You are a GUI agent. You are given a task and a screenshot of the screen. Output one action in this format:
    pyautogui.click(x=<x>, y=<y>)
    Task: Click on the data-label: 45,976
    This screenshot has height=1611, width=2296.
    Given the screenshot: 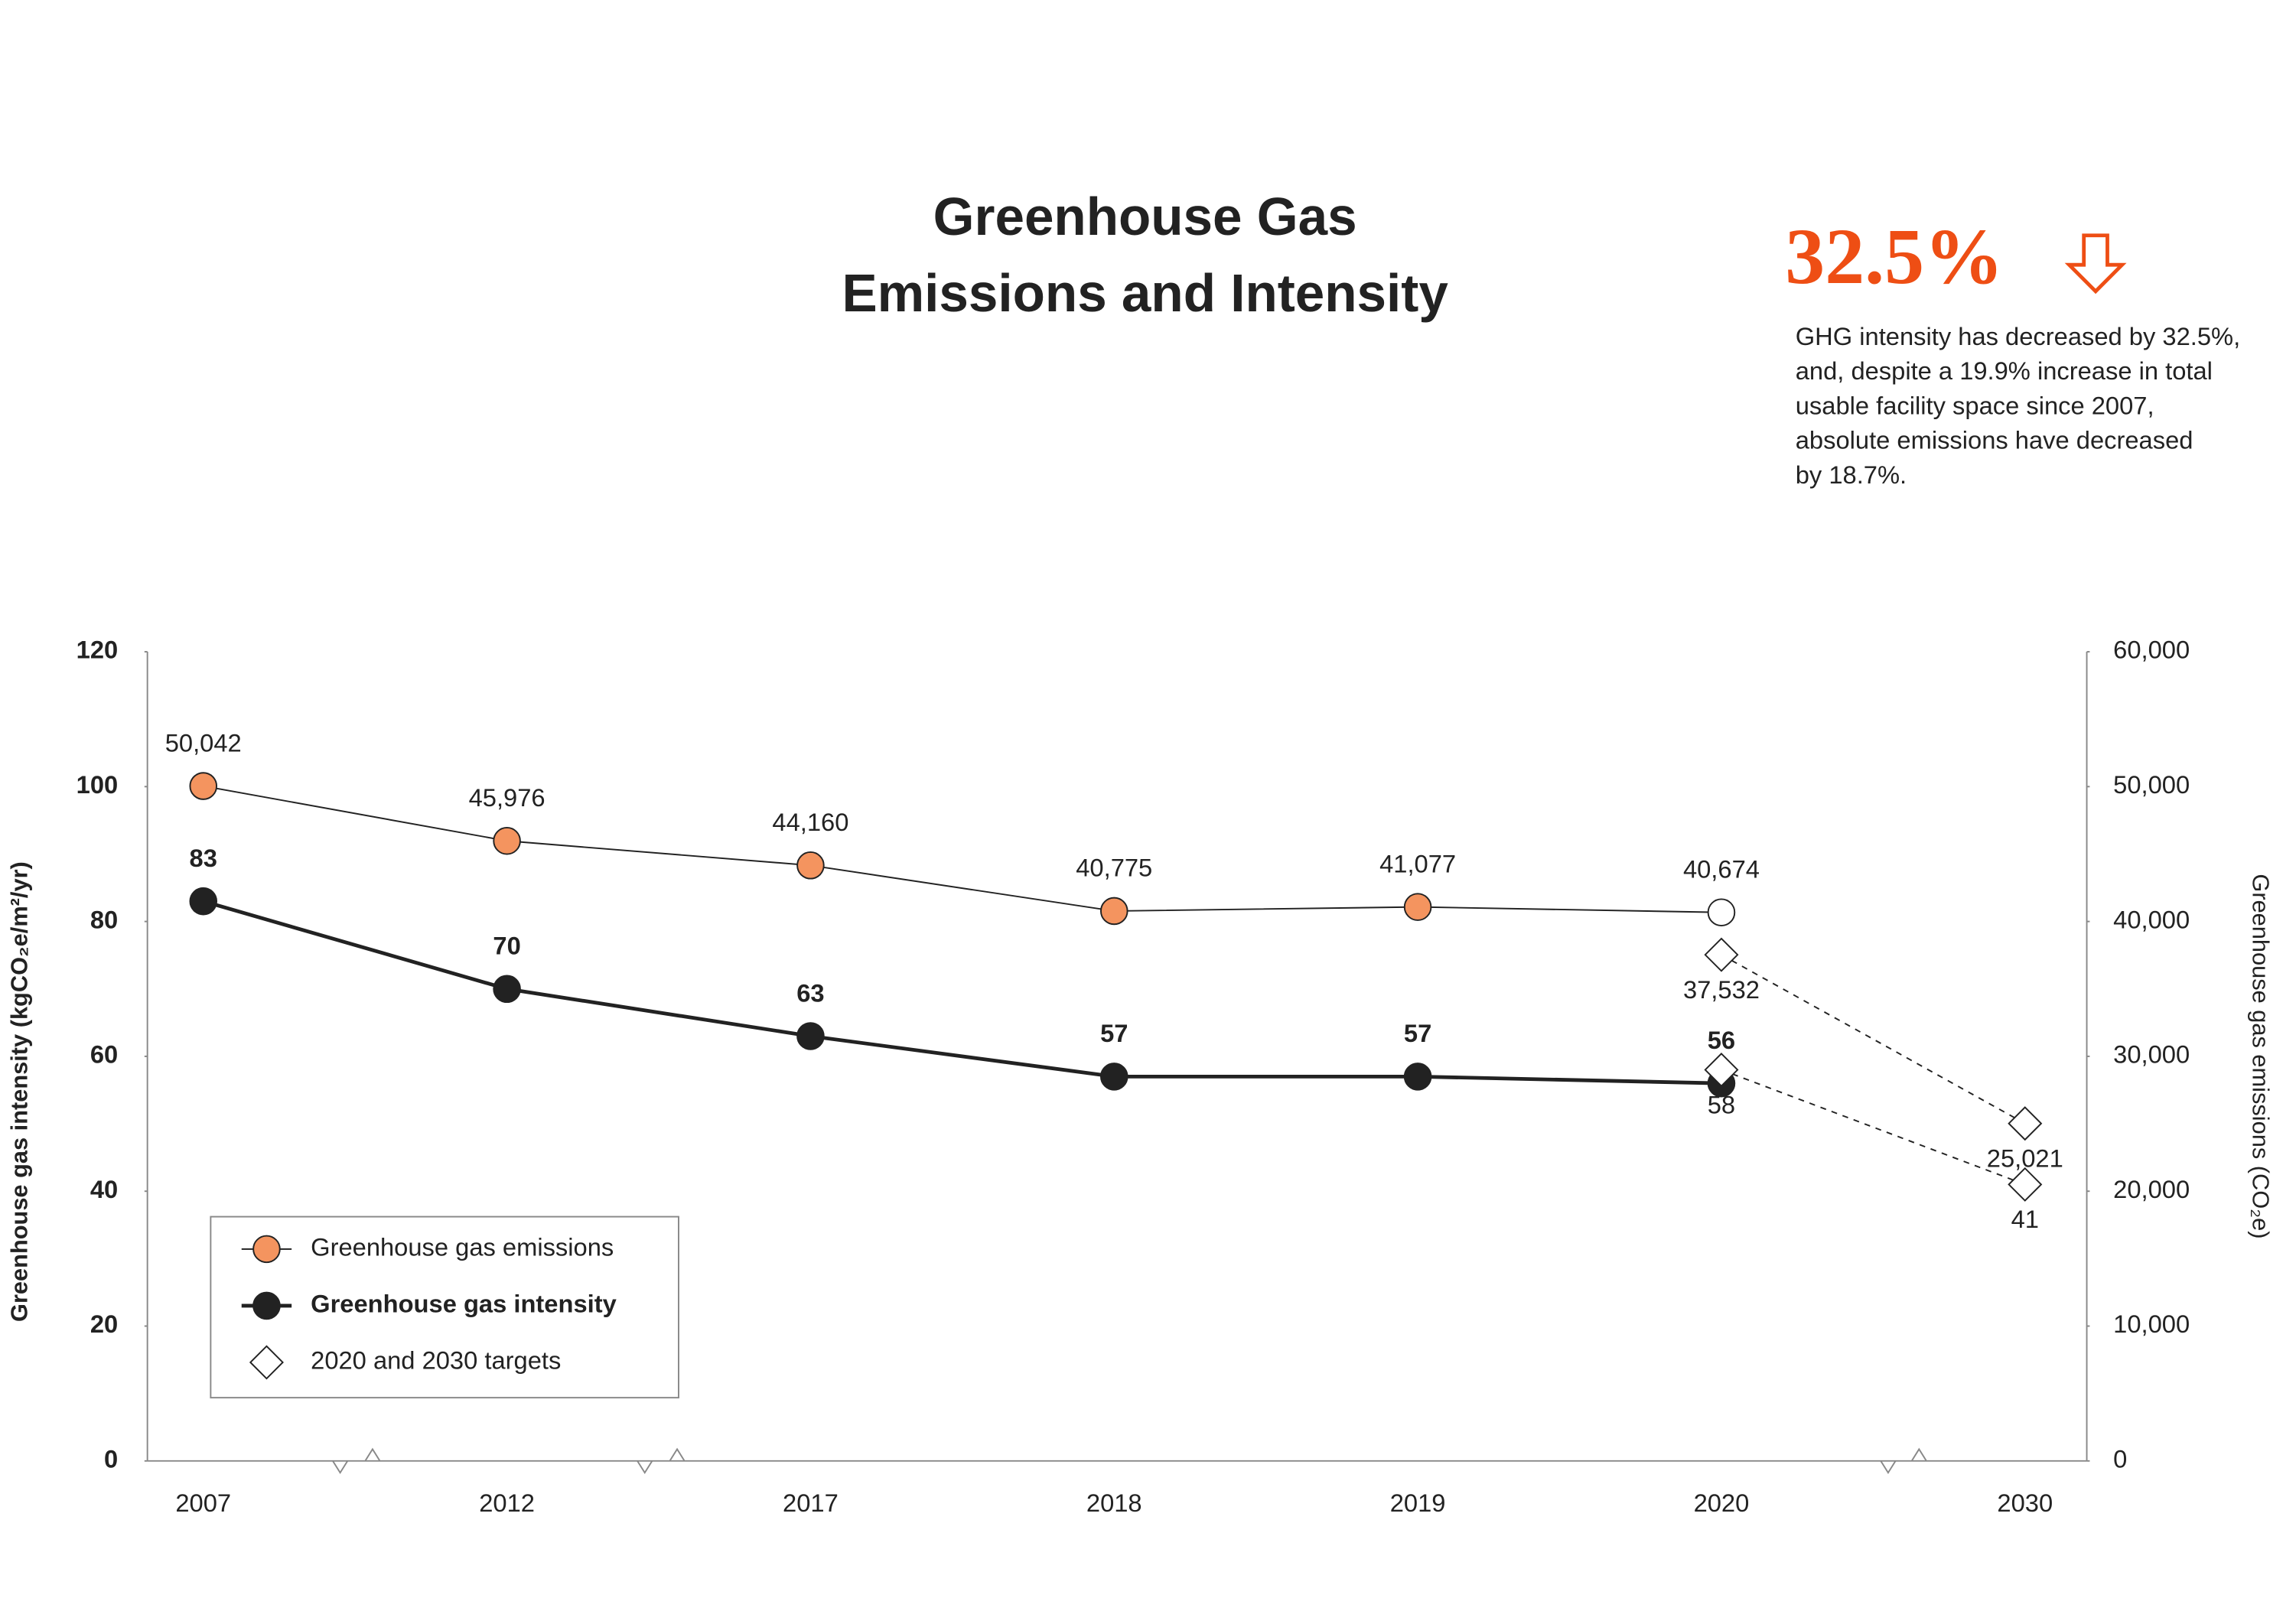 What is the action you would take?
    pyautogui.click(x=507, y=797)
    